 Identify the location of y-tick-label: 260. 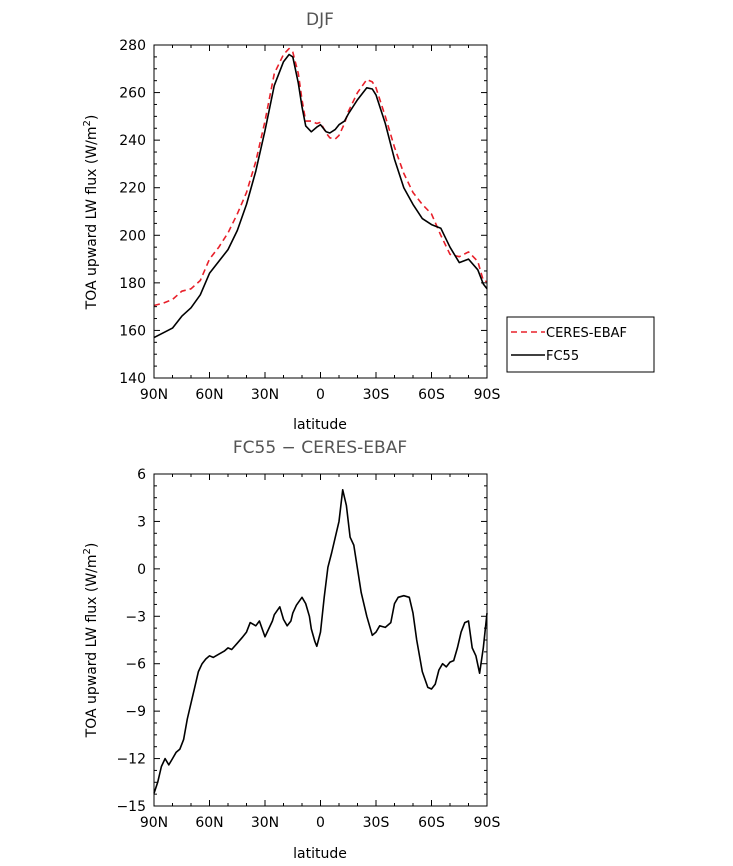
(132, 94).